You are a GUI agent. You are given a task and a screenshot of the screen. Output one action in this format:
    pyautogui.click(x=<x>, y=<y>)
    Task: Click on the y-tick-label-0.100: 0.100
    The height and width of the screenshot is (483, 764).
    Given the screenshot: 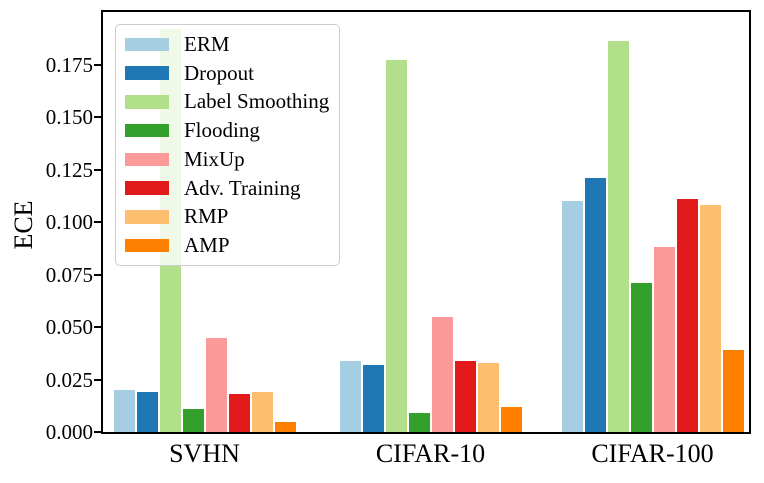 What is the action you would take?
    pyautogui.click(x=69, y=222)
    